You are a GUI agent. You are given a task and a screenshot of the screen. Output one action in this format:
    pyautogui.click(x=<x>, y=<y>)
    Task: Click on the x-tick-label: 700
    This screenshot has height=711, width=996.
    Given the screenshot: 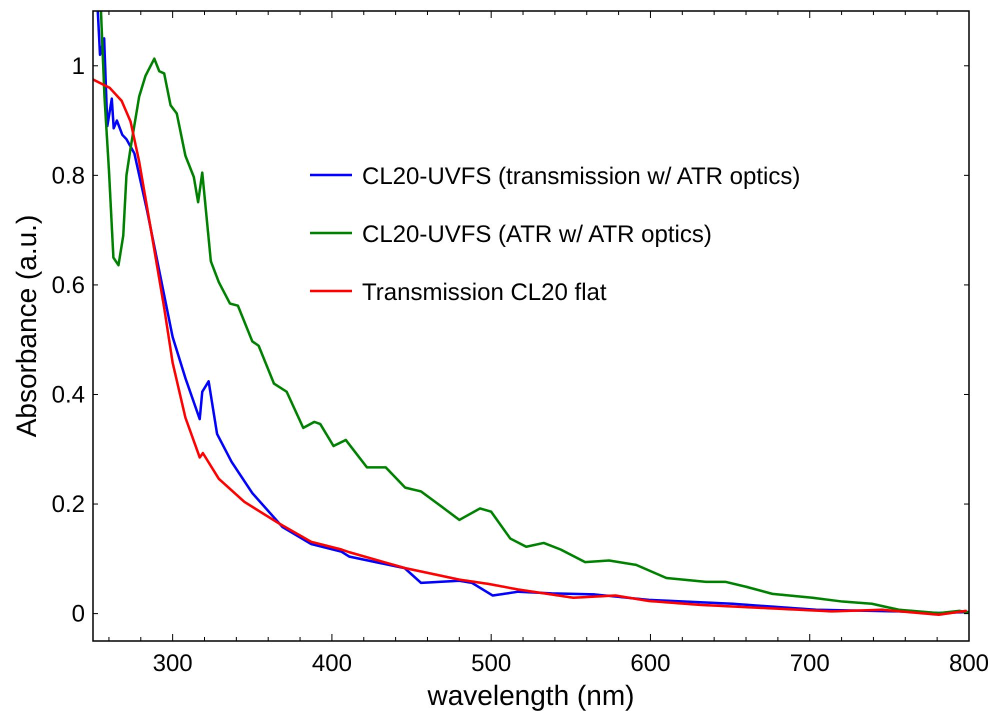 What is the action you would take?
    pyautogui.click(x=810, y=663)
    